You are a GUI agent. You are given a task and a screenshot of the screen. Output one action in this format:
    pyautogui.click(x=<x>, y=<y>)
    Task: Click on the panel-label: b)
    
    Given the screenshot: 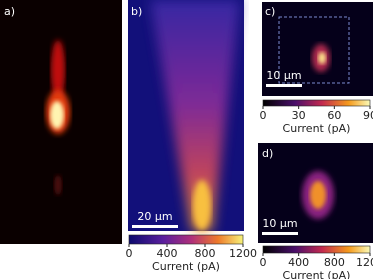 What is the action you would take?
    pyautogui.click(x=136, y=11)
    